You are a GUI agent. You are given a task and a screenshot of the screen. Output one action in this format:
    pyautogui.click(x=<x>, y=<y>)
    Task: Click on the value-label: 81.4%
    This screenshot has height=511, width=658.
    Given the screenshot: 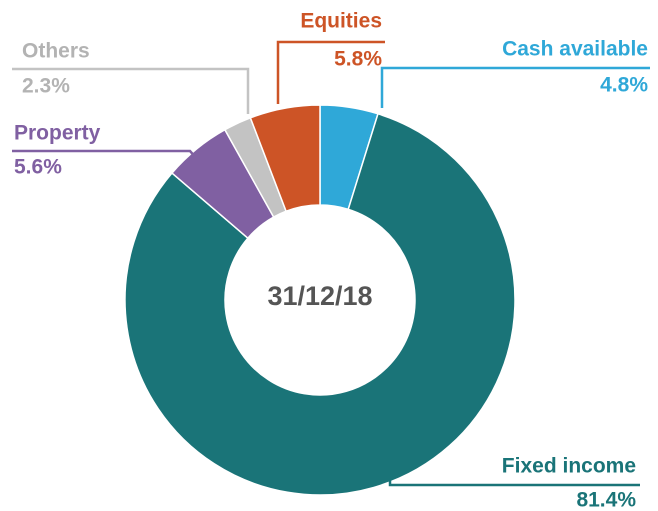 What is the action you would take?
    pyautogui.click(x=606, y=500)
    